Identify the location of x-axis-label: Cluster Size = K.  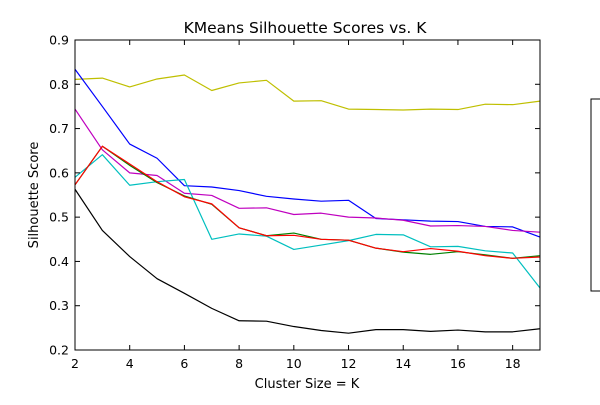
(307, 384).